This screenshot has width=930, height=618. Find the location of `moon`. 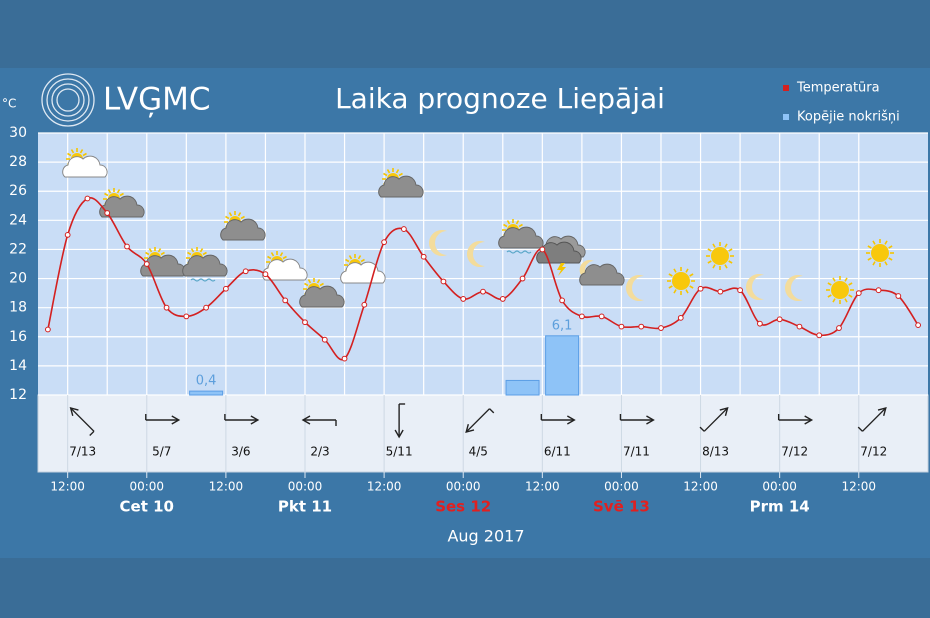

moon is located at coordinates (755, 287).